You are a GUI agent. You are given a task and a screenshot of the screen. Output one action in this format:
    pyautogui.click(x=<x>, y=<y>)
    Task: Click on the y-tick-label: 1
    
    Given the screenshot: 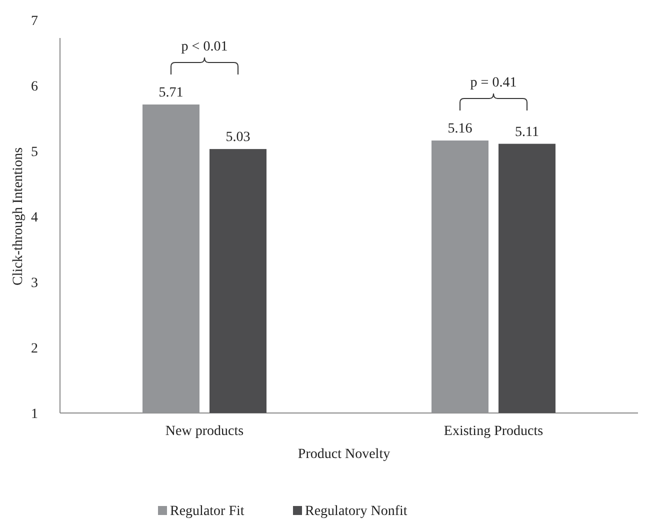 What is the action you would take?
    pyautogui.click(x=34, y=414)
    